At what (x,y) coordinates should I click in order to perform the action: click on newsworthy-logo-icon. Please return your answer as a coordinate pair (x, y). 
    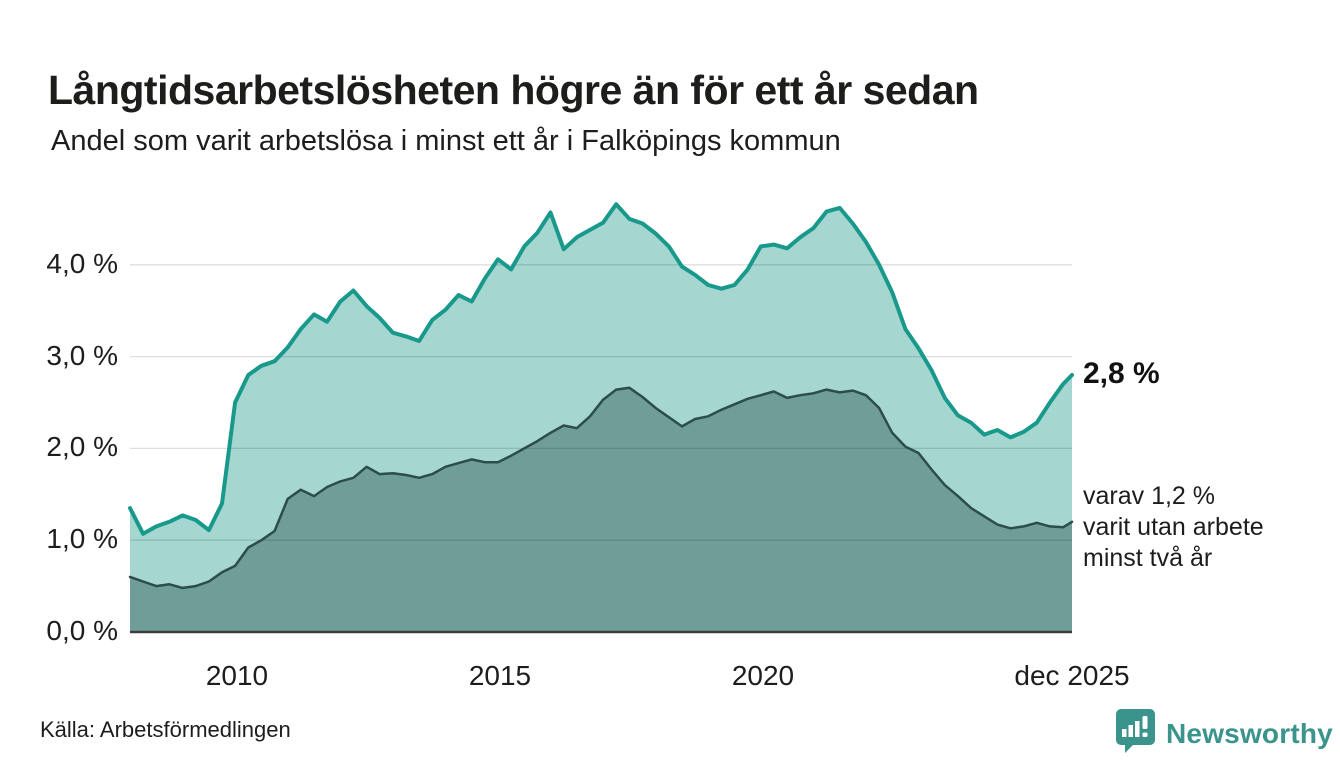
    Looking at the image, I should click on (1135, 733).